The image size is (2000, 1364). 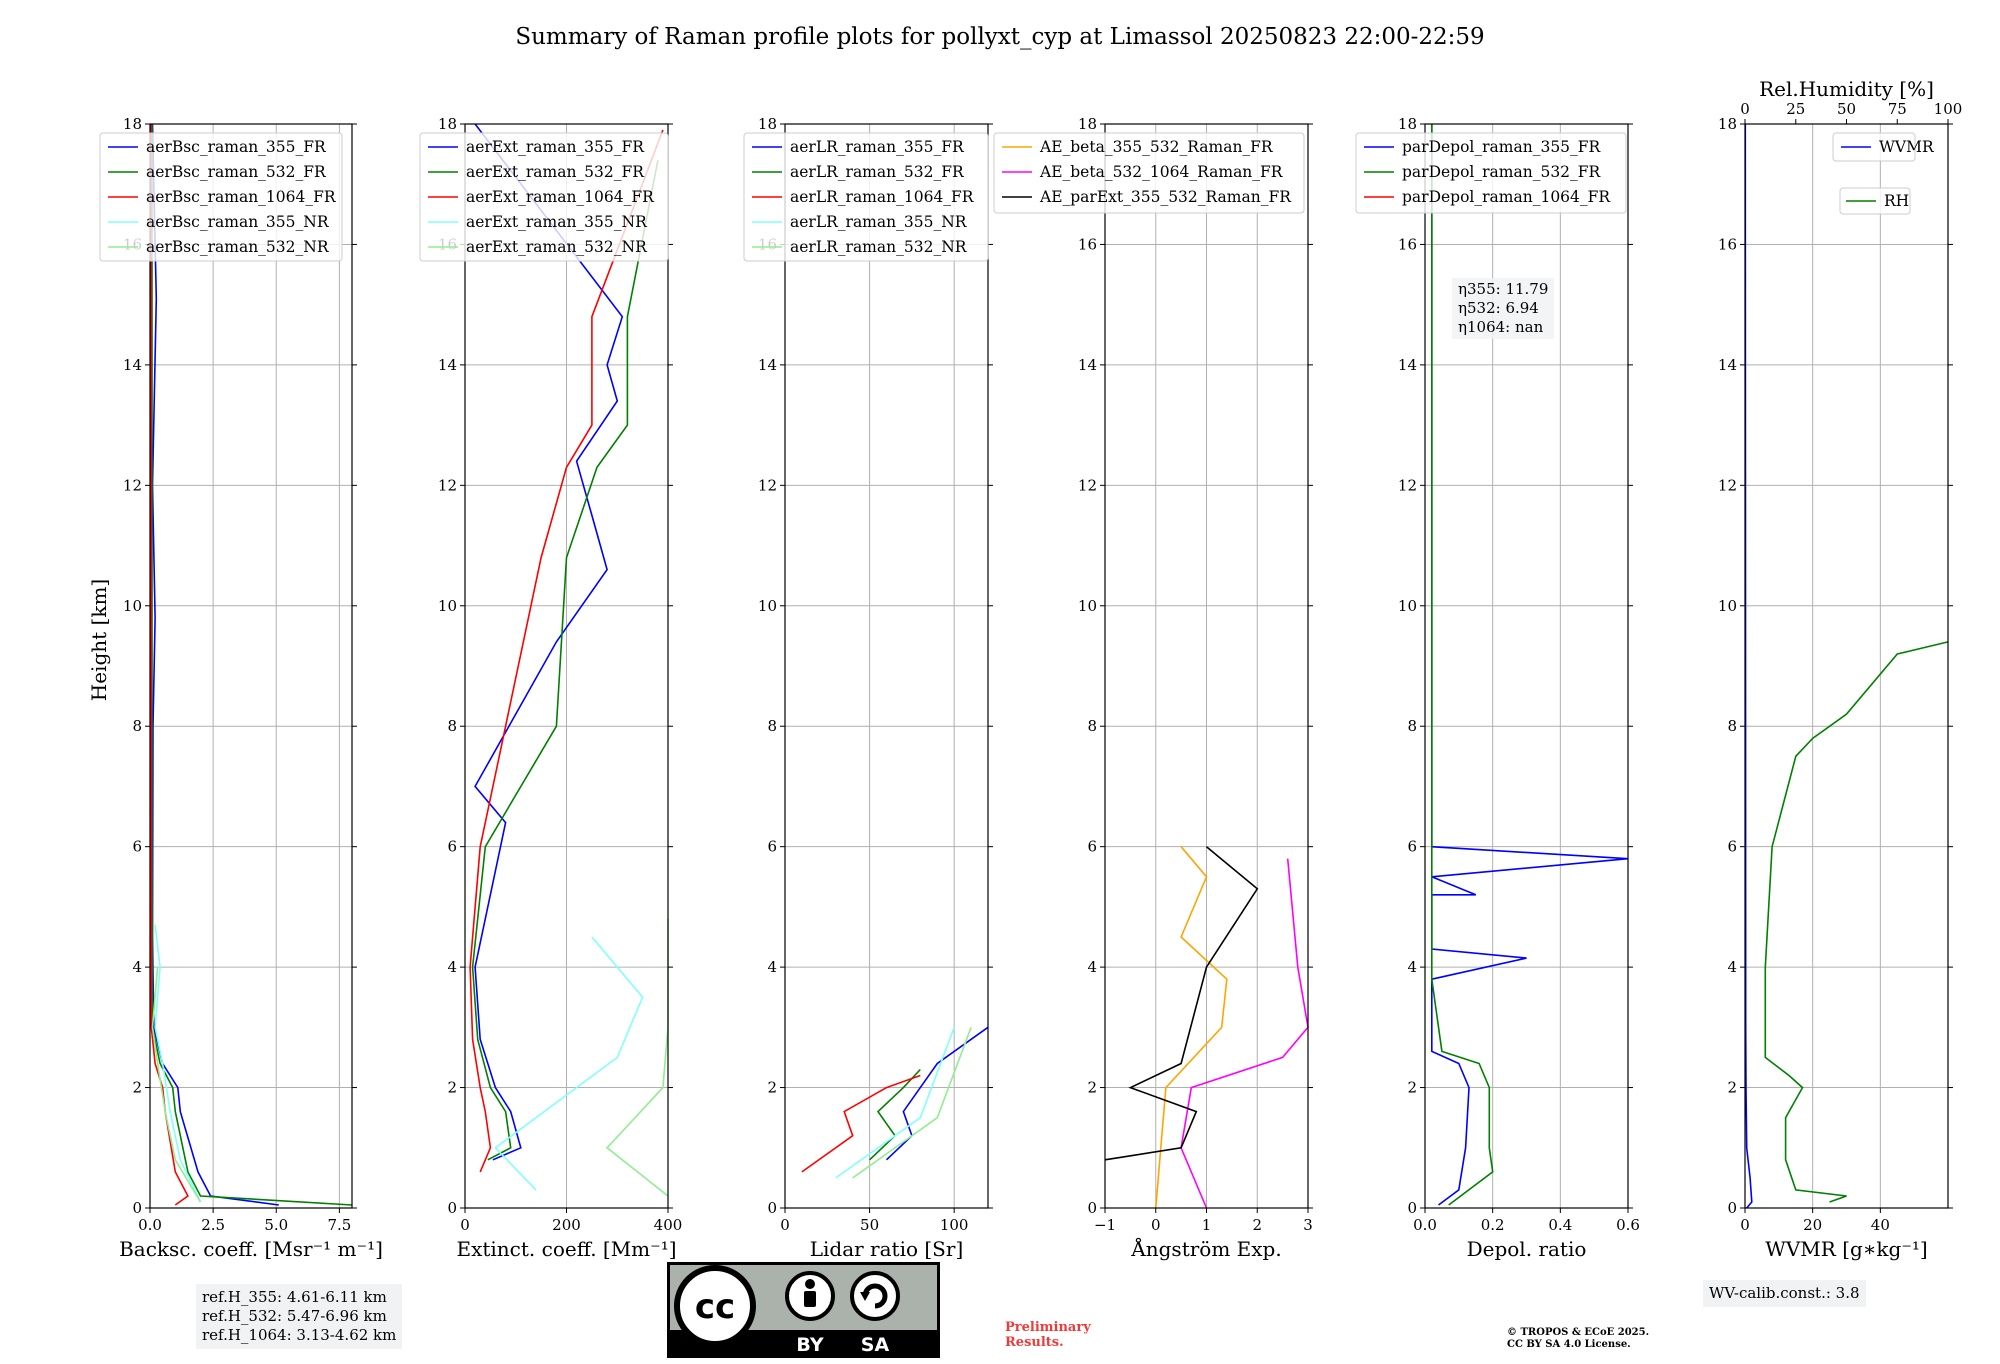 What do you see at coordinates (241, 197) in the screenshot?
I see `legend-label: aerBsc_raman_1064_FR` at bounding box center [241, 197].